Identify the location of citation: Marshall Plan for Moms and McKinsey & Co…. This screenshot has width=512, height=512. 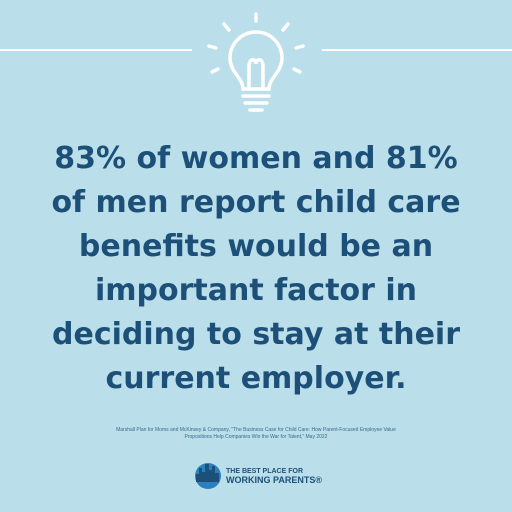
(256, 433).